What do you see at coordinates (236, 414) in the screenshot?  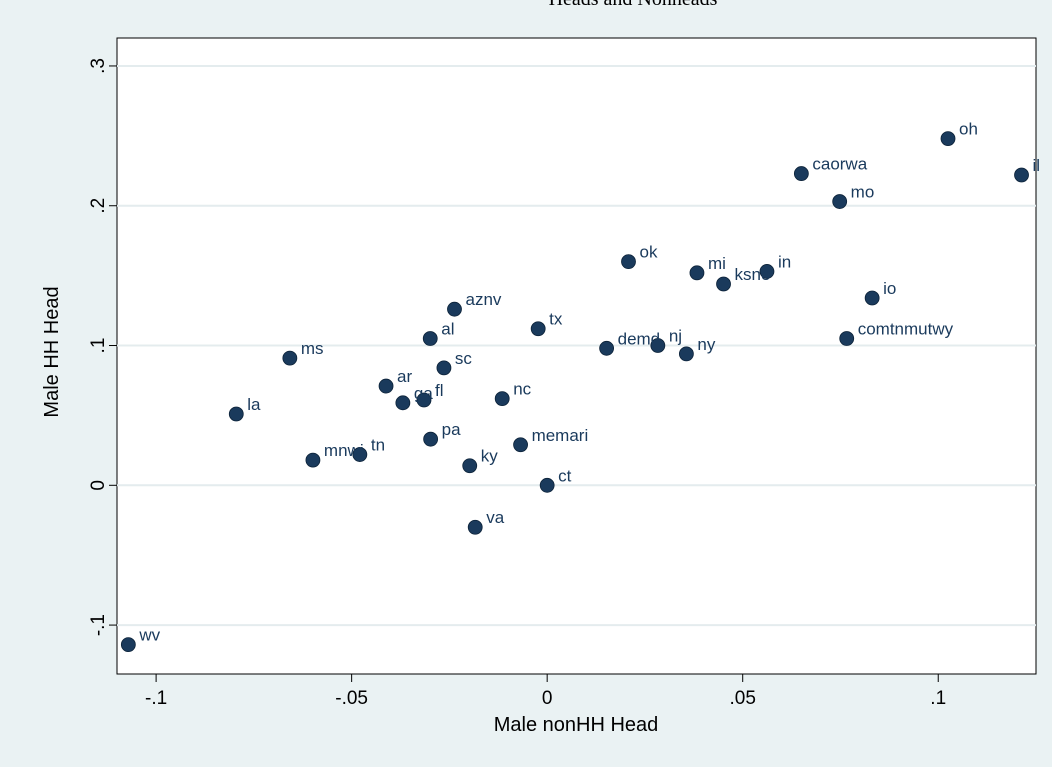 I see `data-point-la` at bounding box center [236, 414].